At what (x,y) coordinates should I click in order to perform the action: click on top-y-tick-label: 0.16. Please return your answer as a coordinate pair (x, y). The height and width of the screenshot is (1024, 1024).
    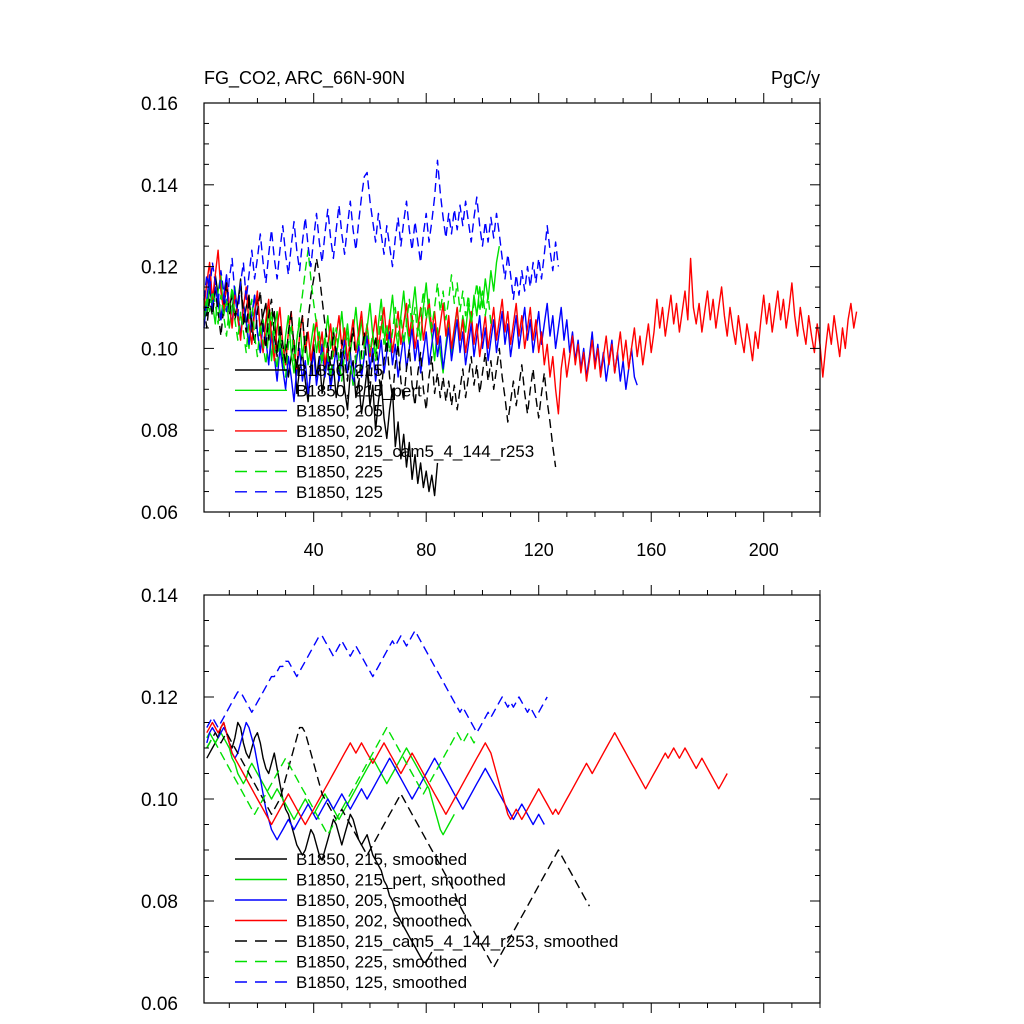
    Looking at the image, I should click on (159, 104).